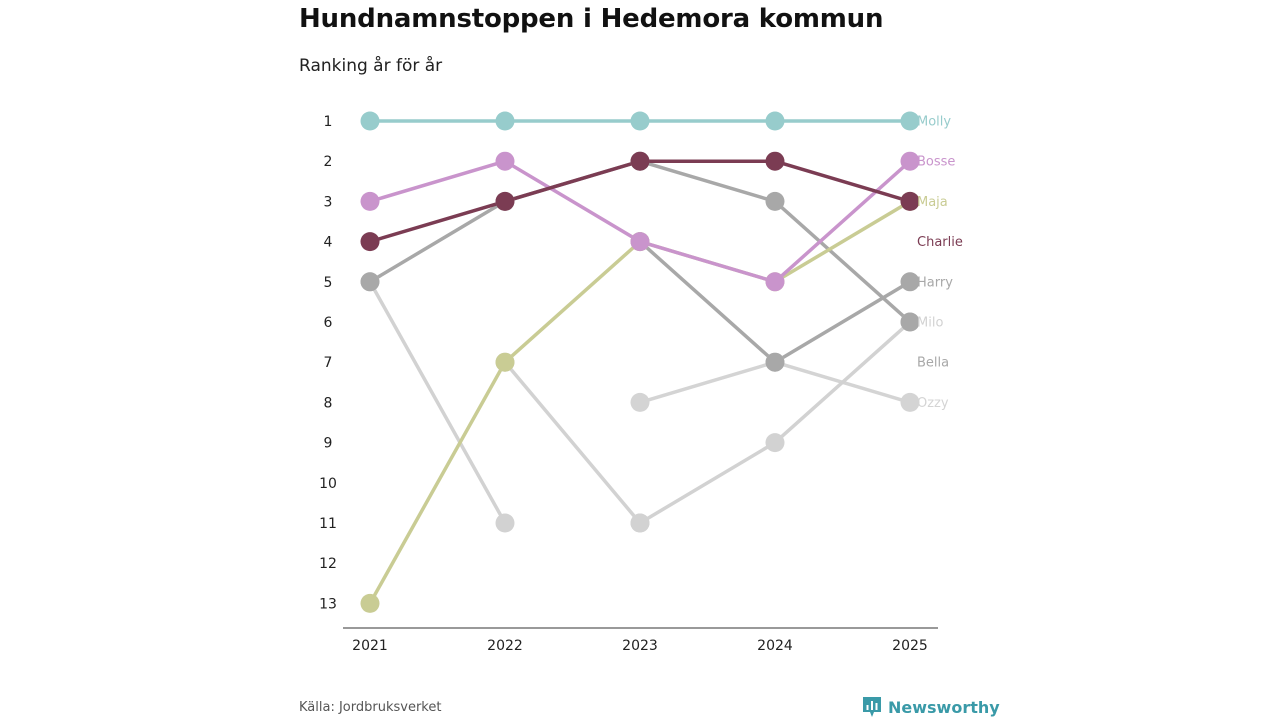 The width and height of the screenshot is (1280, 720). Describe the element at coordinates (370, 201) in the screenshot. I see `marker-bosse-2021` at that location.